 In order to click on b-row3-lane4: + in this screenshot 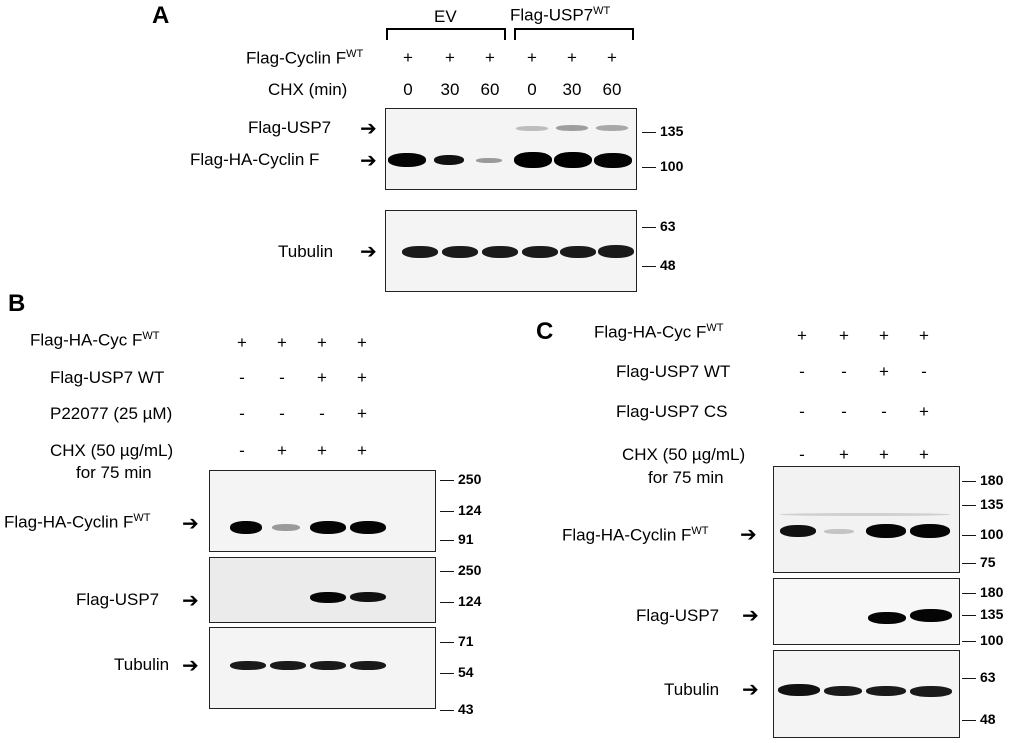, I will do `click(362, 413)`.